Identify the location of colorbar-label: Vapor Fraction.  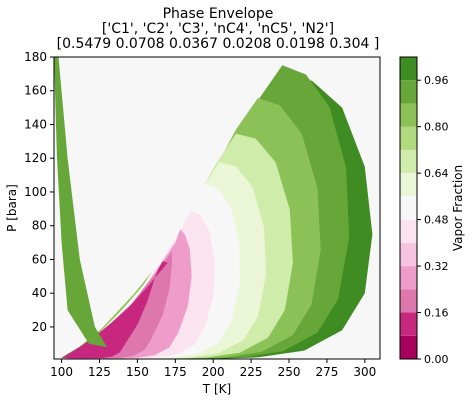
(458, 208).